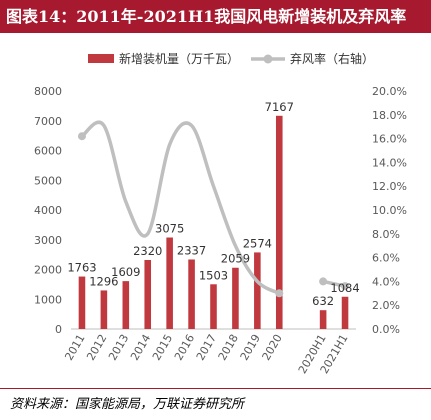 The width and height of the screenshot is (431, 420). What do you see at coordinates (58, 329) in the screenshot?
I see `y-left-tick-label: 0` at bounding box center [58, 329].